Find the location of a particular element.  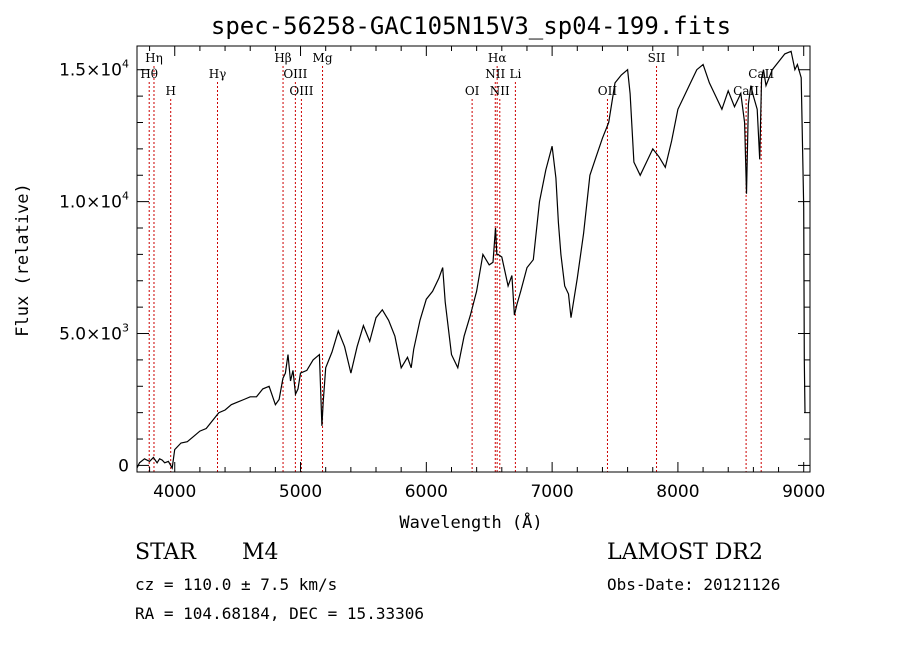

line-marker-label: Mg is located at coordinates (323, 58).